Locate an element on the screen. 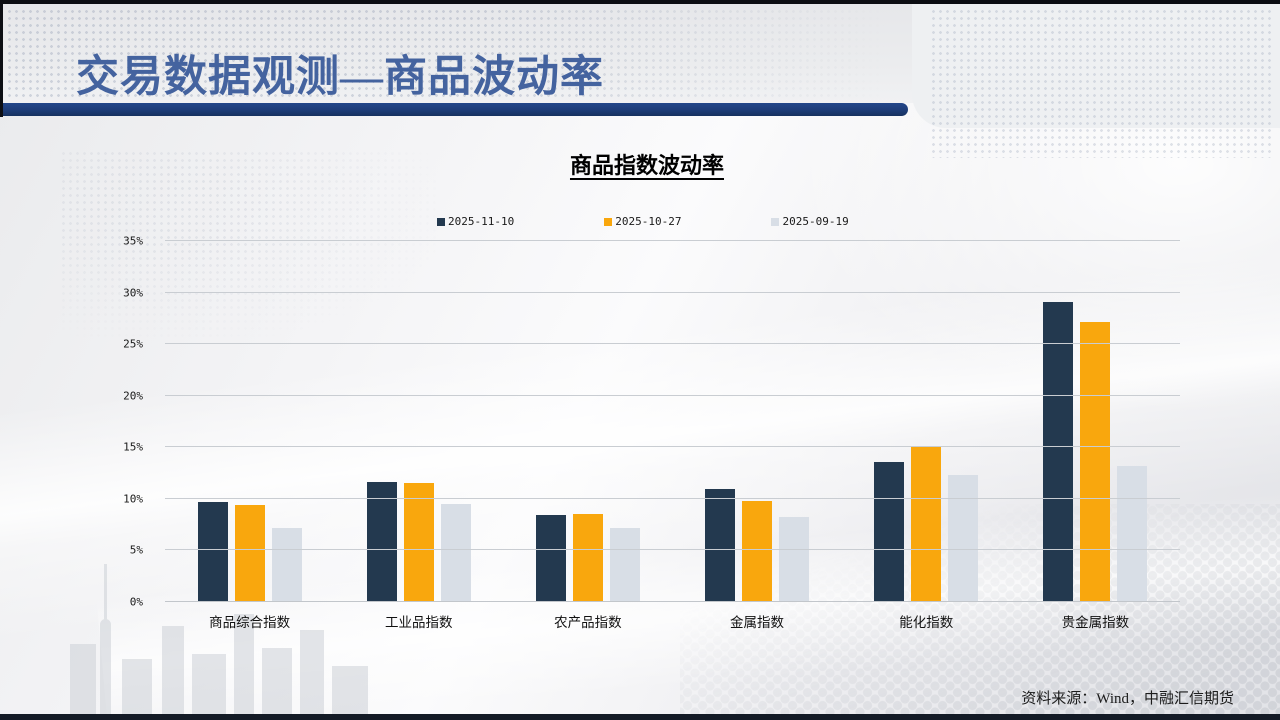 This screenshot has width=1280, height=720. title-underline-bar is located at coordinates (454, 109).